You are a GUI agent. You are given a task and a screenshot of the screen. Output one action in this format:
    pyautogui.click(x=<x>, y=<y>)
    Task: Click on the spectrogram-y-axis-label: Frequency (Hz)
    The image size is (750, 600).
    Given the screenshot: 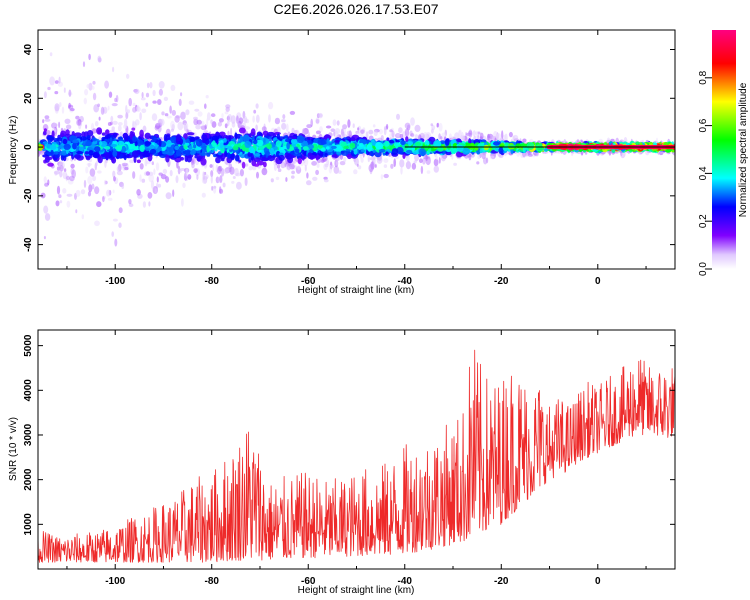 What is the action you would take?
    pyautogui.click(x=13, y=150)
    